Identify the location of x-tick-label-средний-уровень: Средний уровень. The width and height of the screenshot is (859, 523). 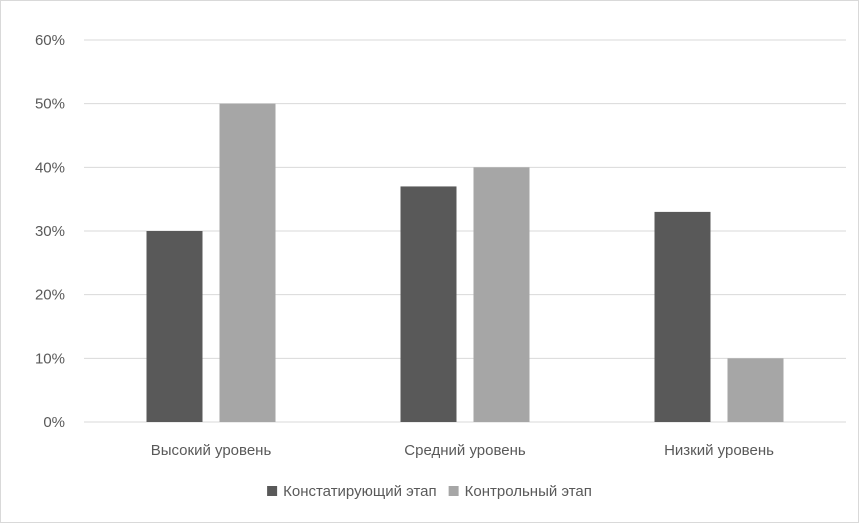
(465, 450).